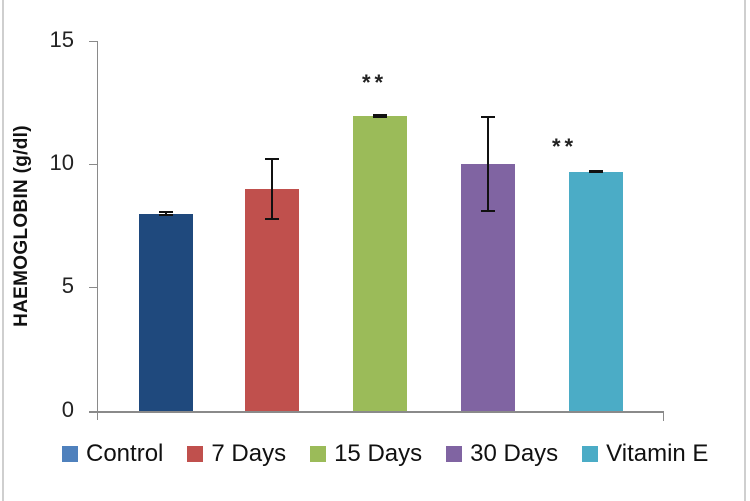  I want to click on legend: Control 7 Days 15 Days 30 Days Vitamin E, so click(385, 454).